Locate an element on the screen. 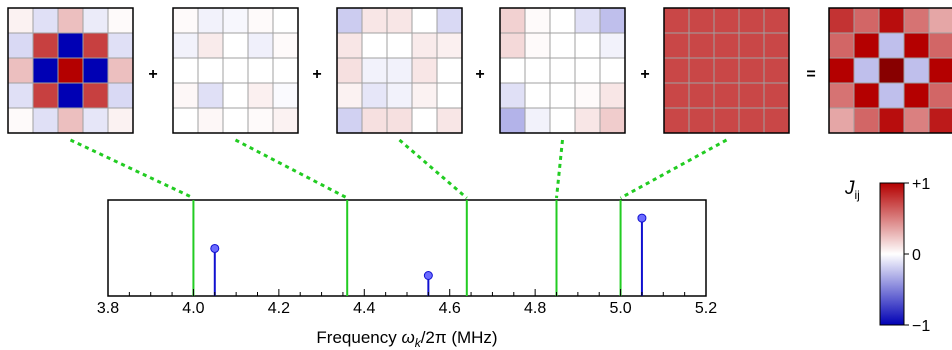  matrix-sum is located at coordinates (890, 70).